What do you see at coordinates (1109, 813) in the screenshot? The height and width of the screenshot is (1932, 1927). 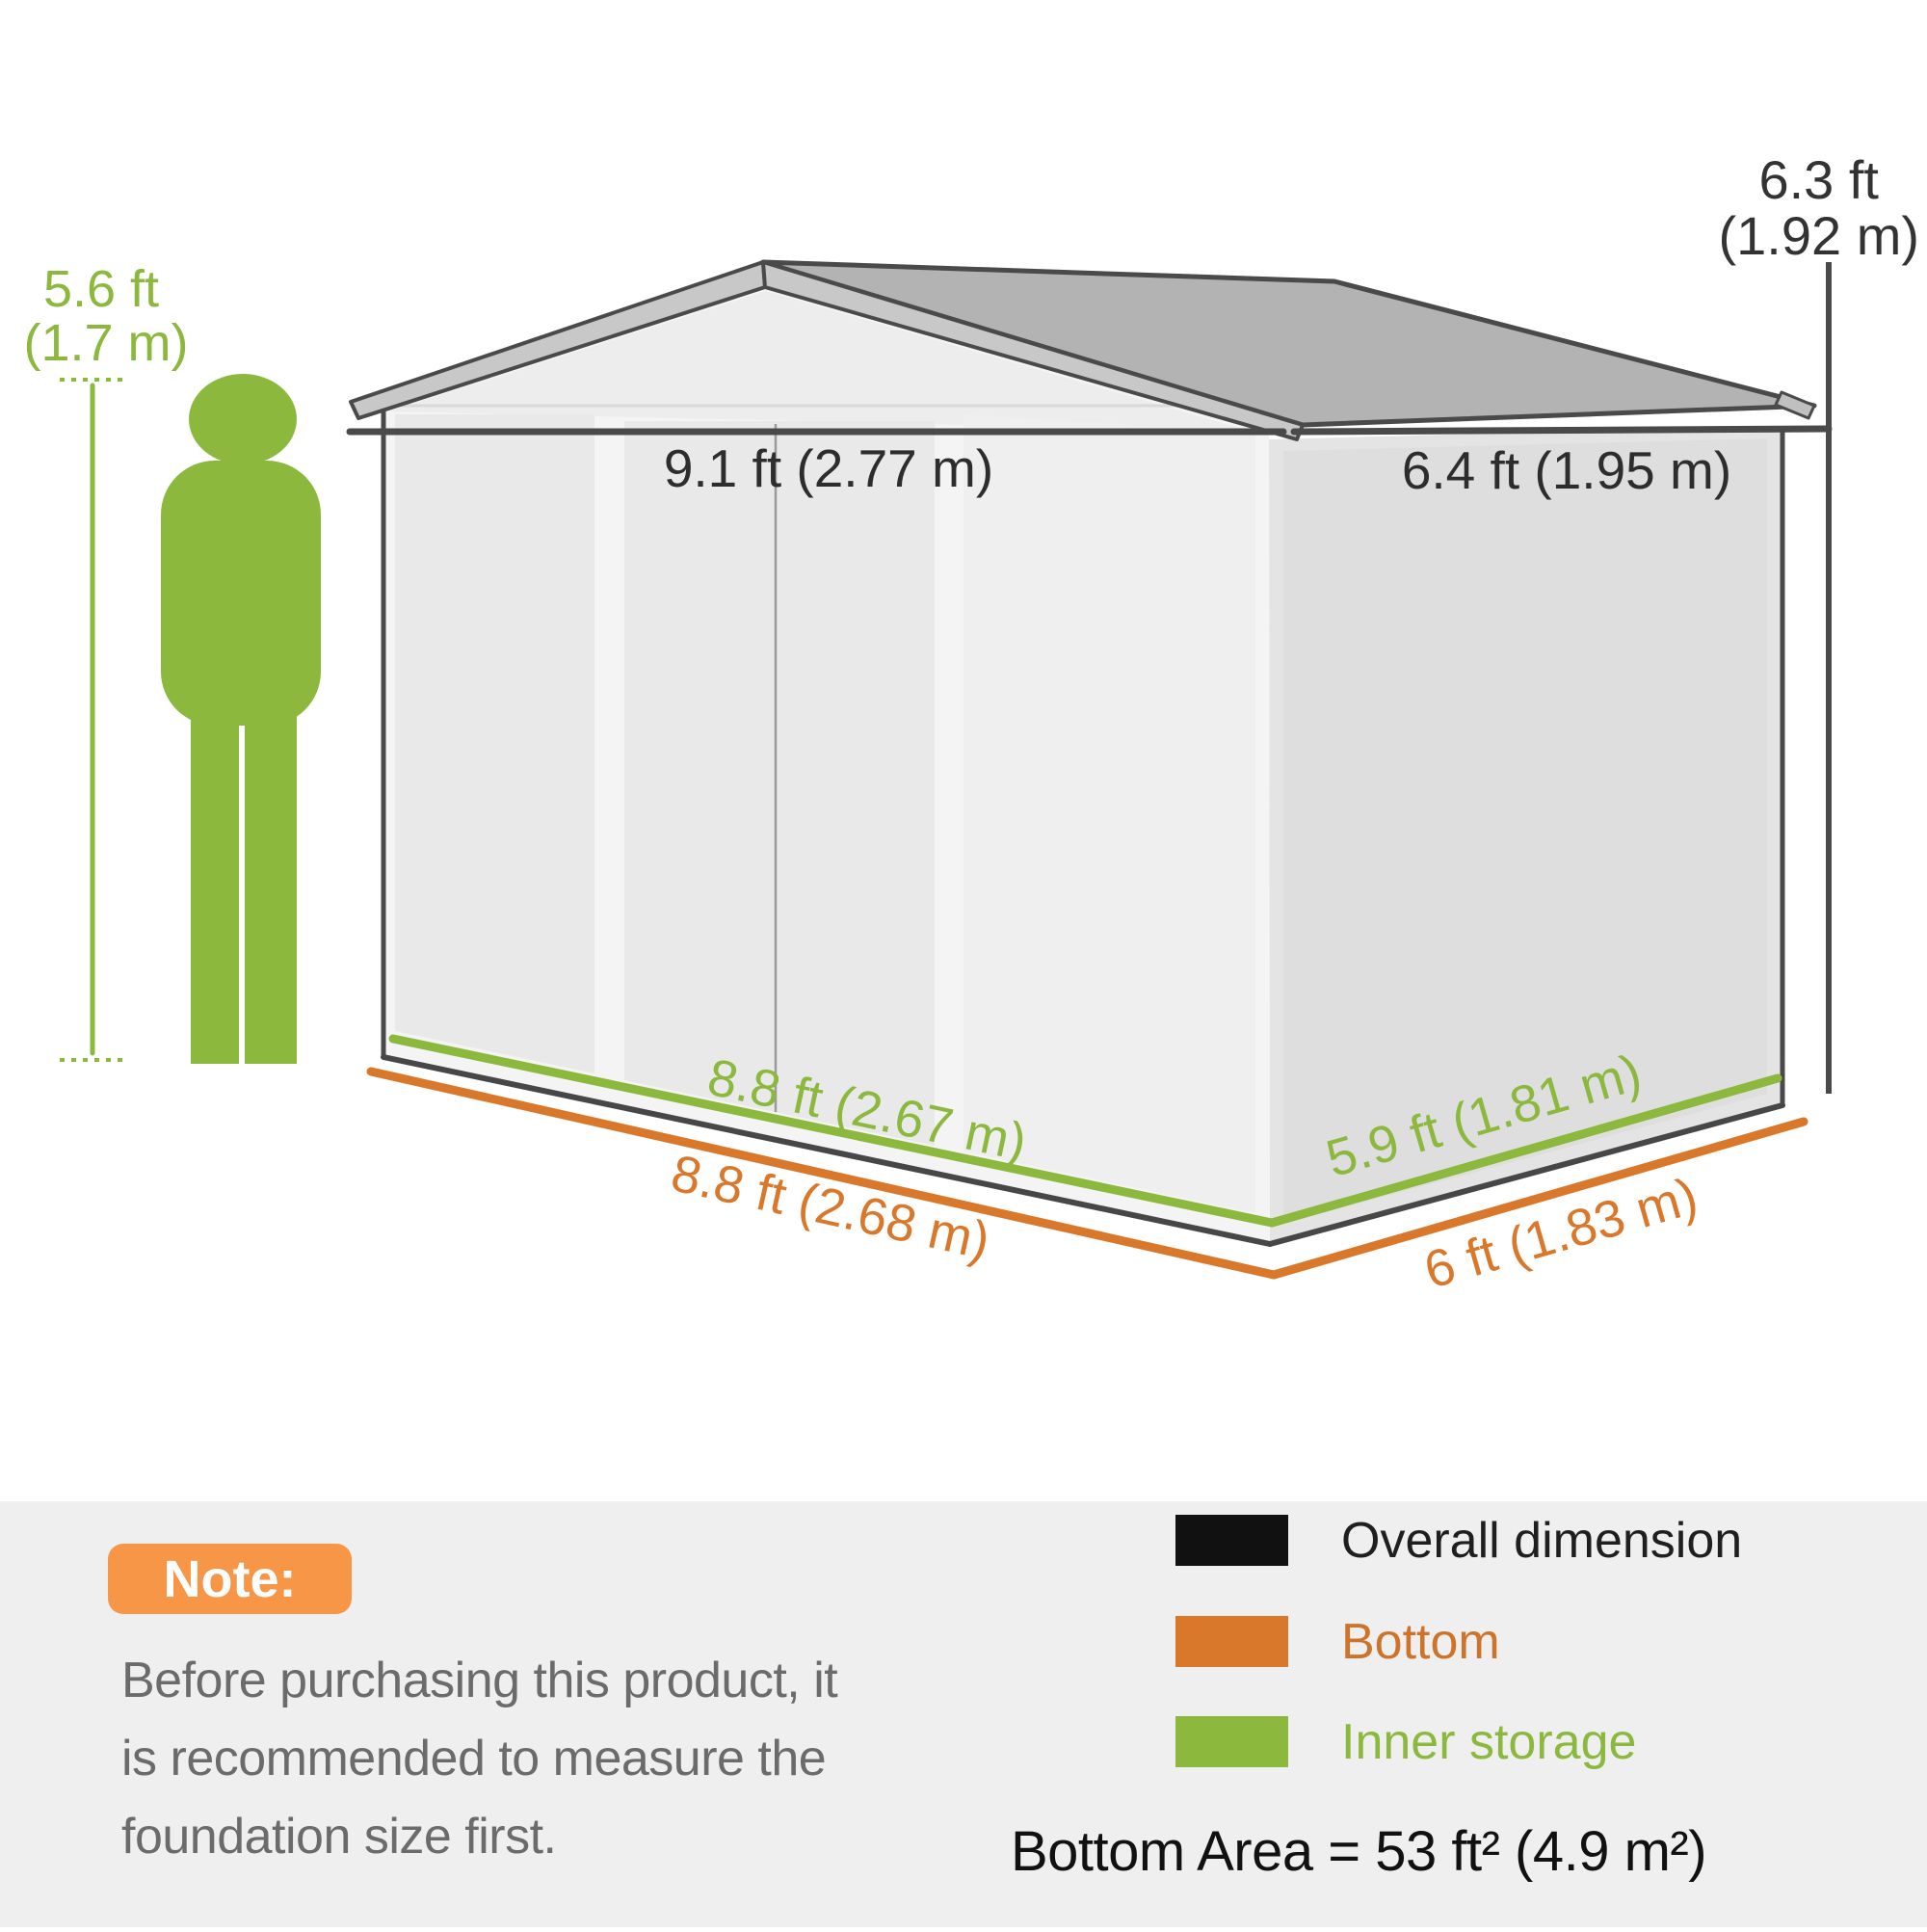 I see `front-wall-right-panel` at bounding box center [1109, 813].